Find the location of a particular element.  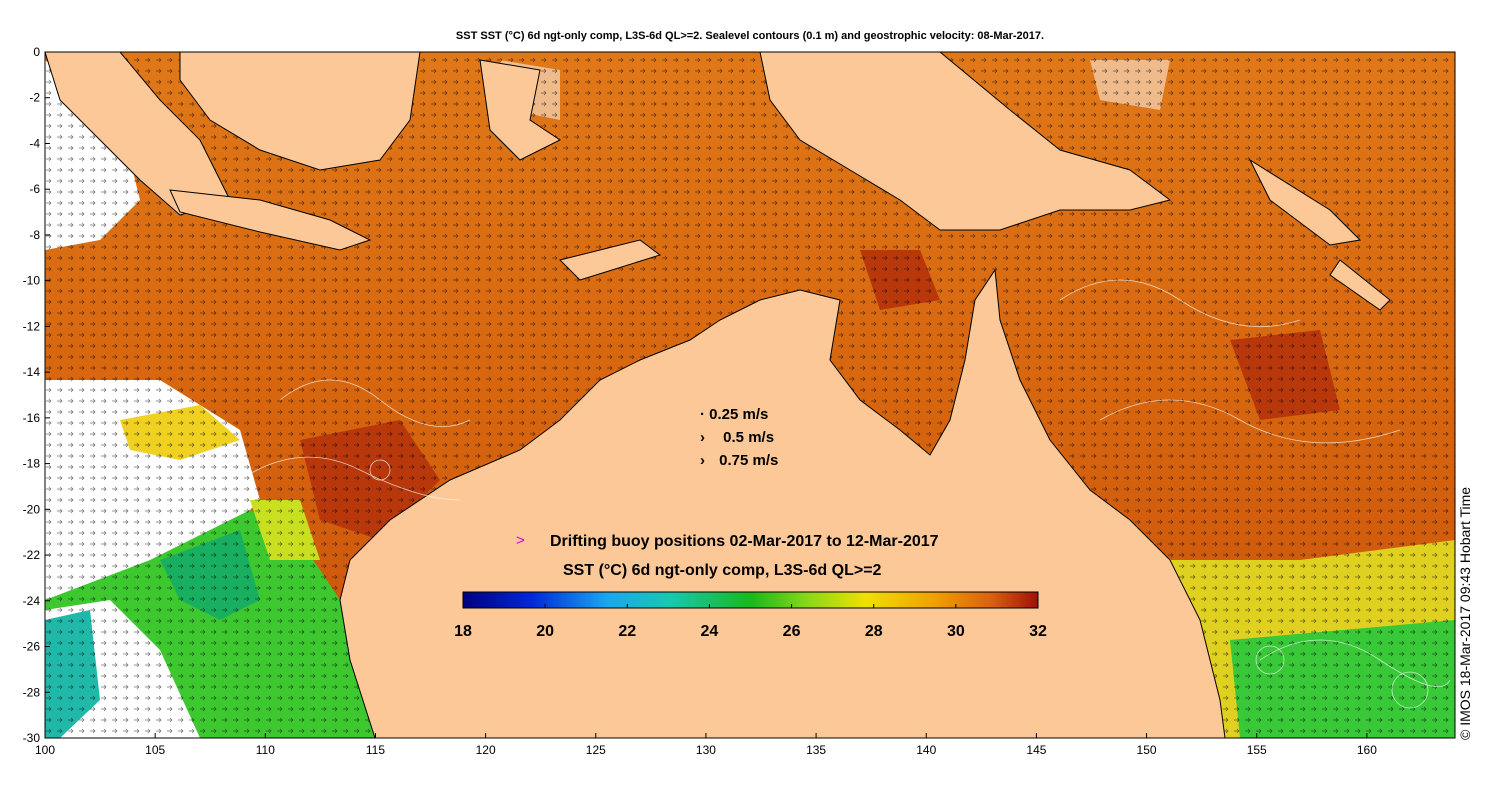

lon-tick-label: 110 is located at coordinates (265, 750).